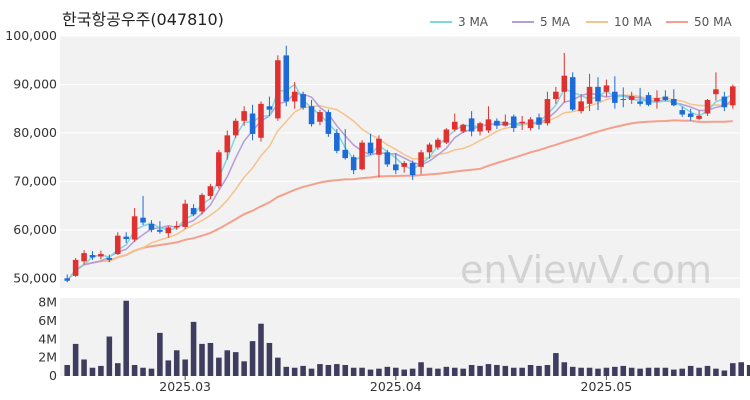 The height and width of the screenshot is (400, 750). Describe the element at coordinates (581, 22) in the screenshot. I see `legend: 3 MA 5 MA 10 MA 50 MA` at that location.